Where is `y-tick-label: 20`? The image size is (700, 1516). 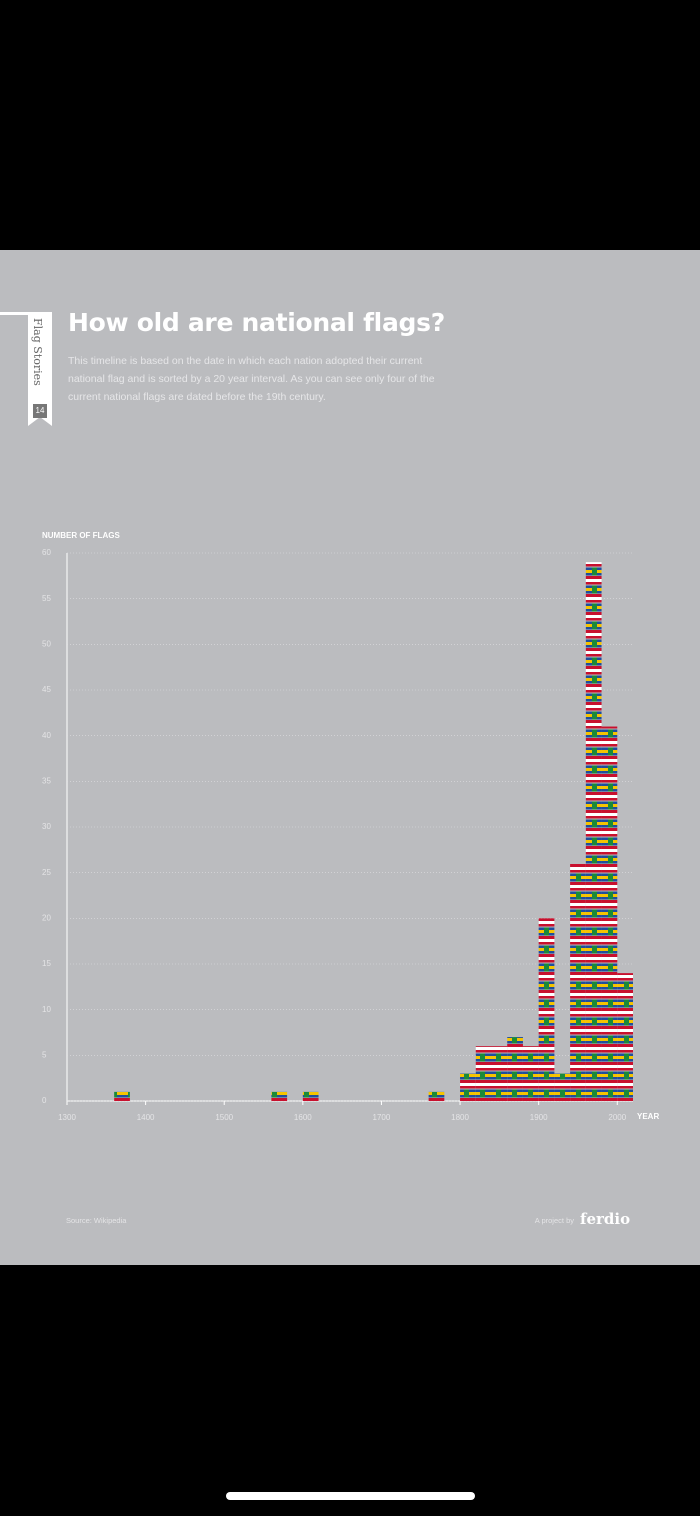 y-tick-label: 20 is located at coordinates (46, 917).